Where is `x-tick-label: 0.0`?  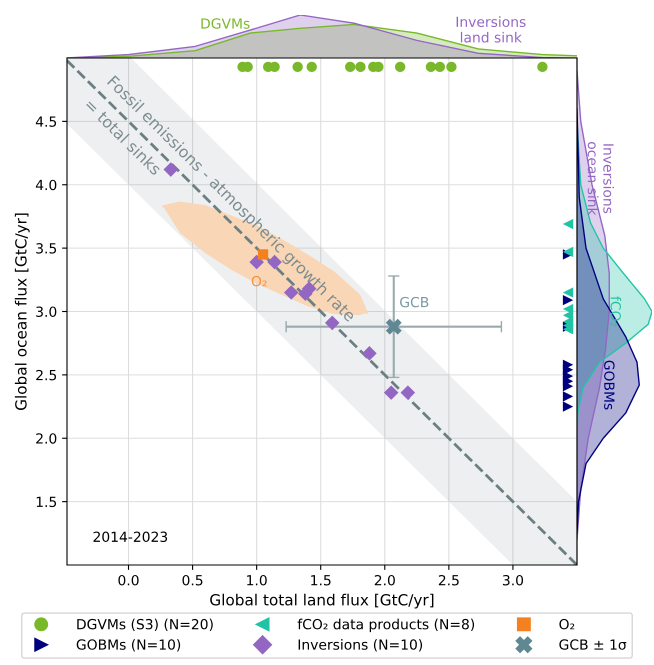 x-tick-label: 0.0 is located at coordinates (128, 580).